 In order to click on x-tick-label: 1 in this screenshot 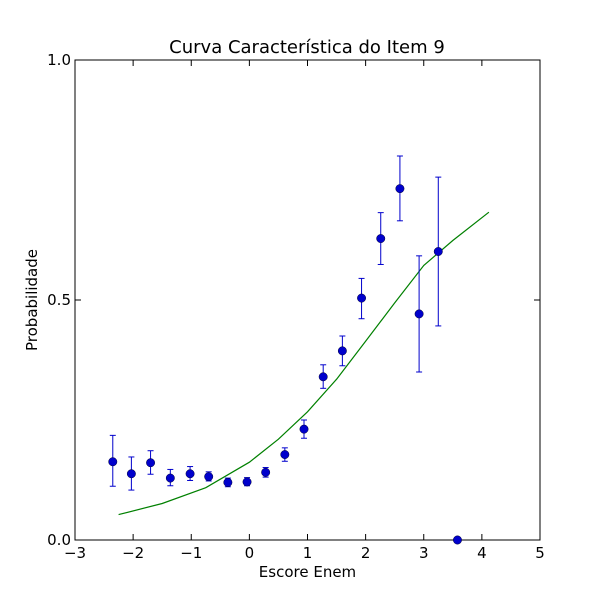, I will do `click(308, 553)`.